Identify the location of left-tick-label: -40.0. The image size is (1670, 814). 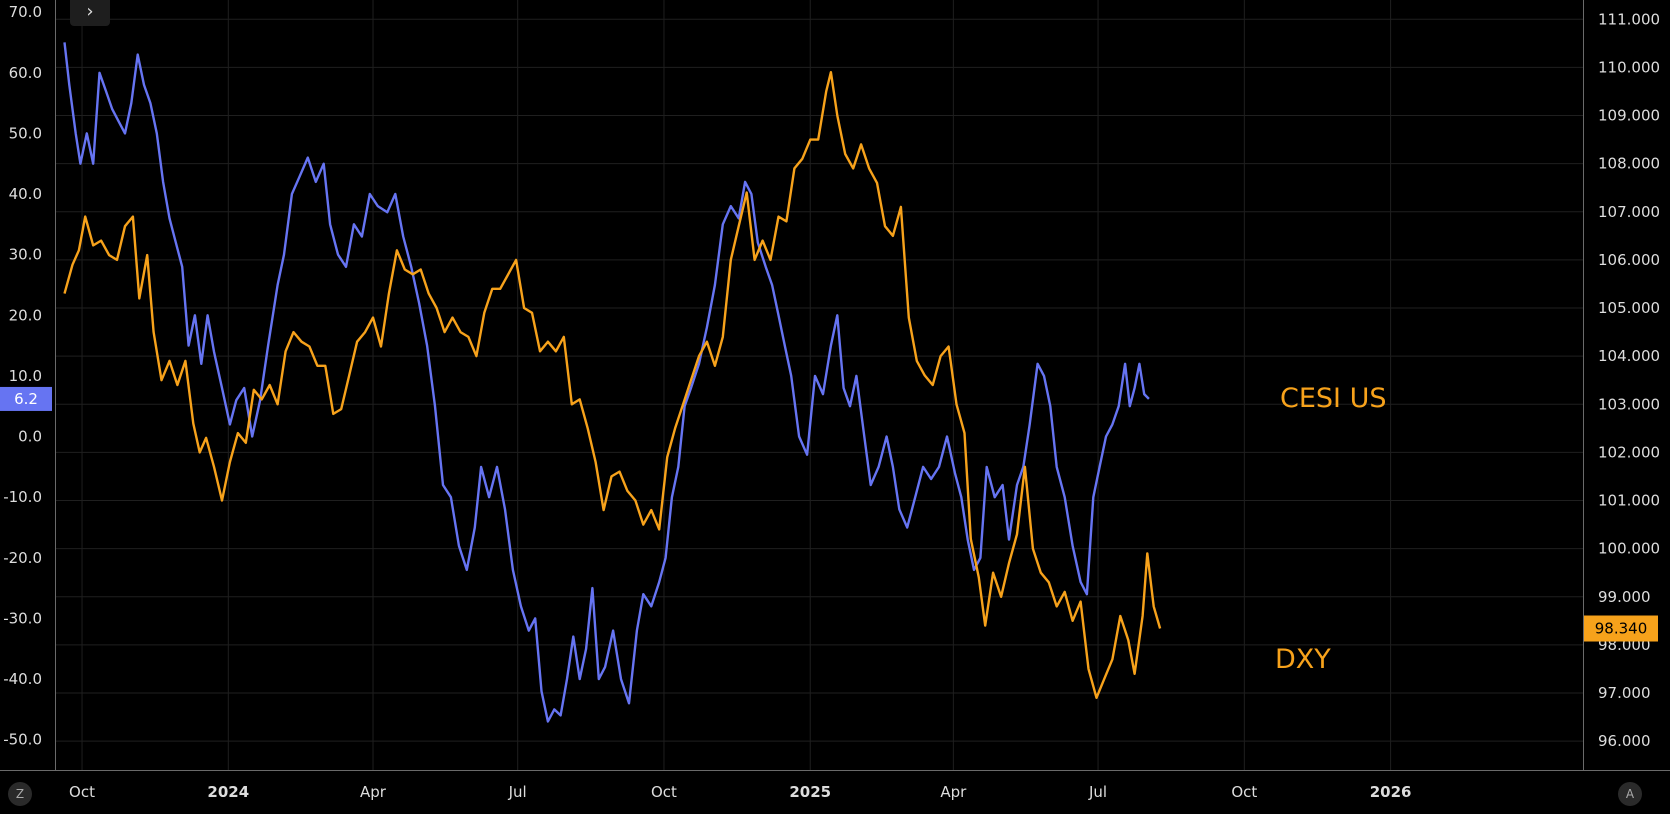
(22, 679).